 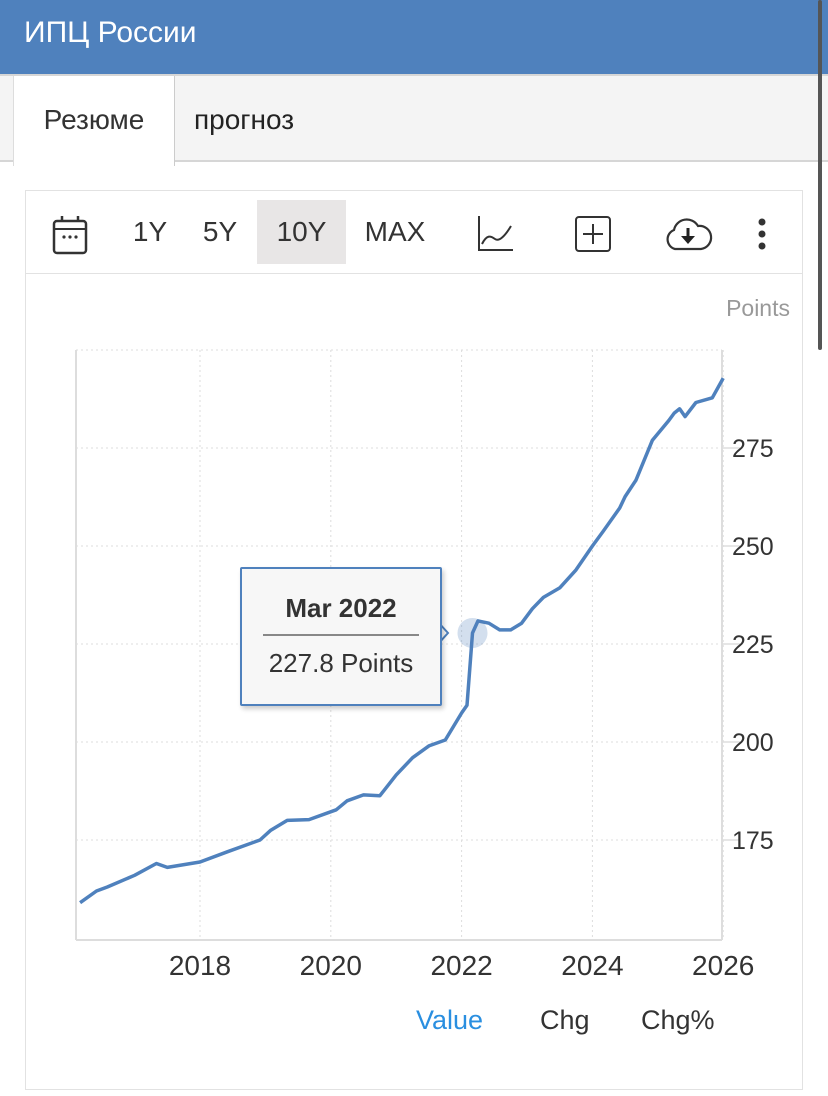 What do you see at coordinates (94, 121) in the screenshot?
I see `tab-summary: Резюме` at bounding box center [94, 121].